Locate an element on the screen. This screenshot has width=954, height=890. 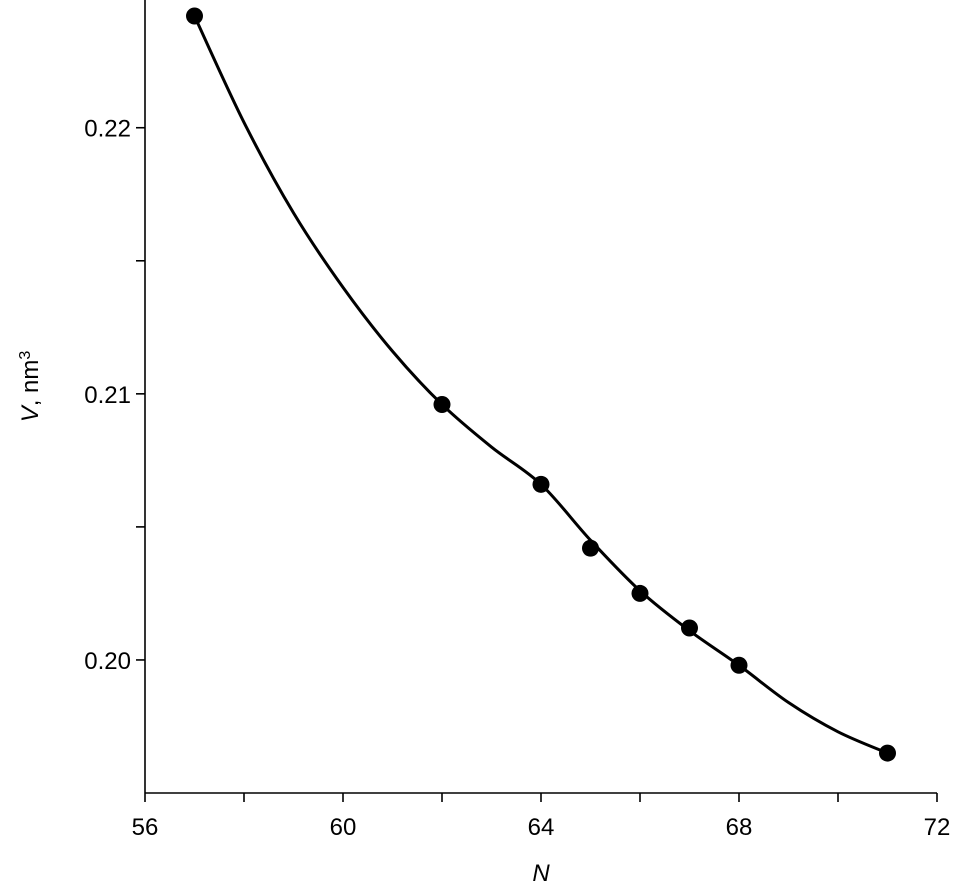
x-axis-title: N is located at coordinates (541, 873).